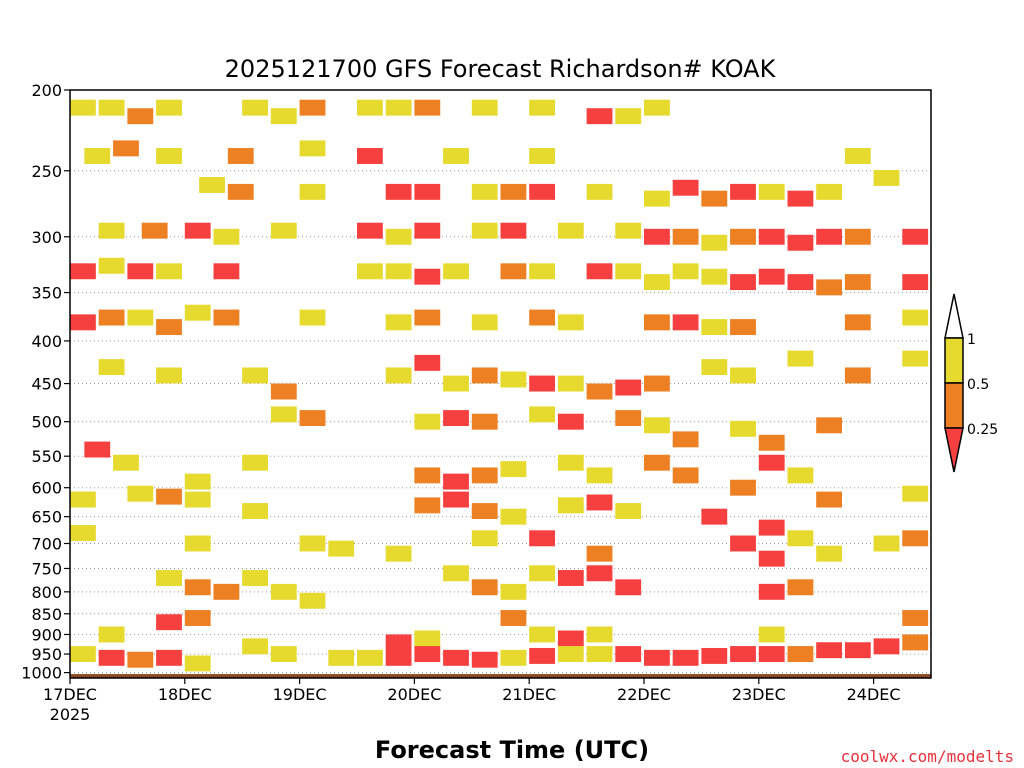 The height and width of the screenshot is (768, 1024). What do you see at coordinates (46, 592) in the screenshot?
I see `y-tick-label-800: 800` at bounding box center [46, 592].